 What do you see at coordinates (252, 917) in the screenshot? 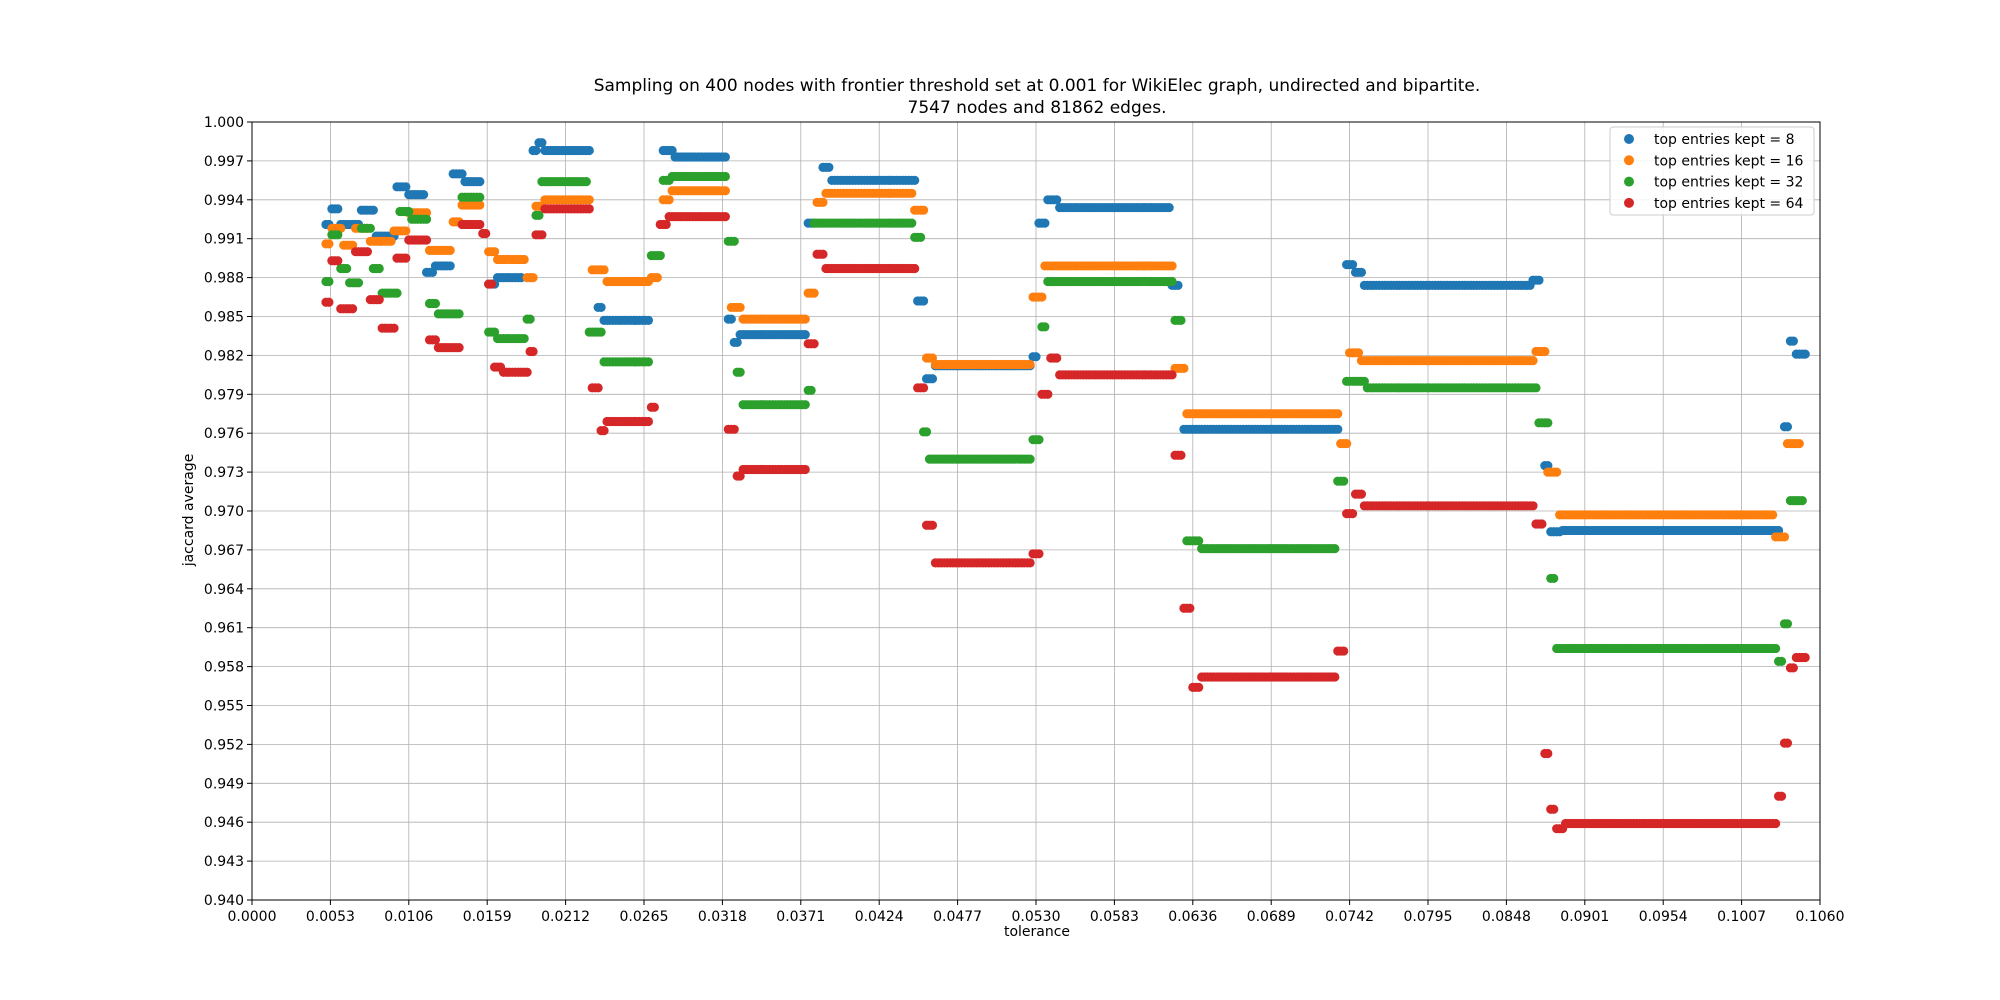
I see `x-tick-label: 0.0000` at bounding box center [252, 917].